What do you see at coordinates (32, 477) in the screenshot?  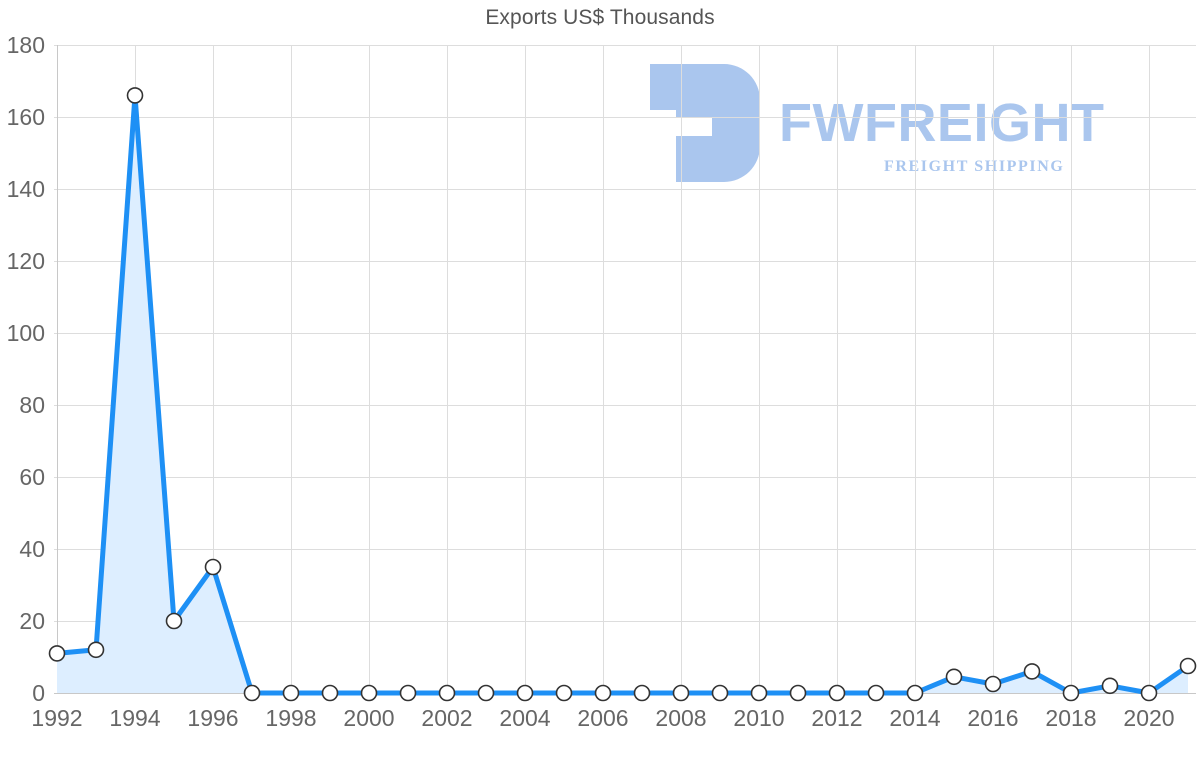 I see `y-axis-tick-label: 60` at bounding box center [32, 477].